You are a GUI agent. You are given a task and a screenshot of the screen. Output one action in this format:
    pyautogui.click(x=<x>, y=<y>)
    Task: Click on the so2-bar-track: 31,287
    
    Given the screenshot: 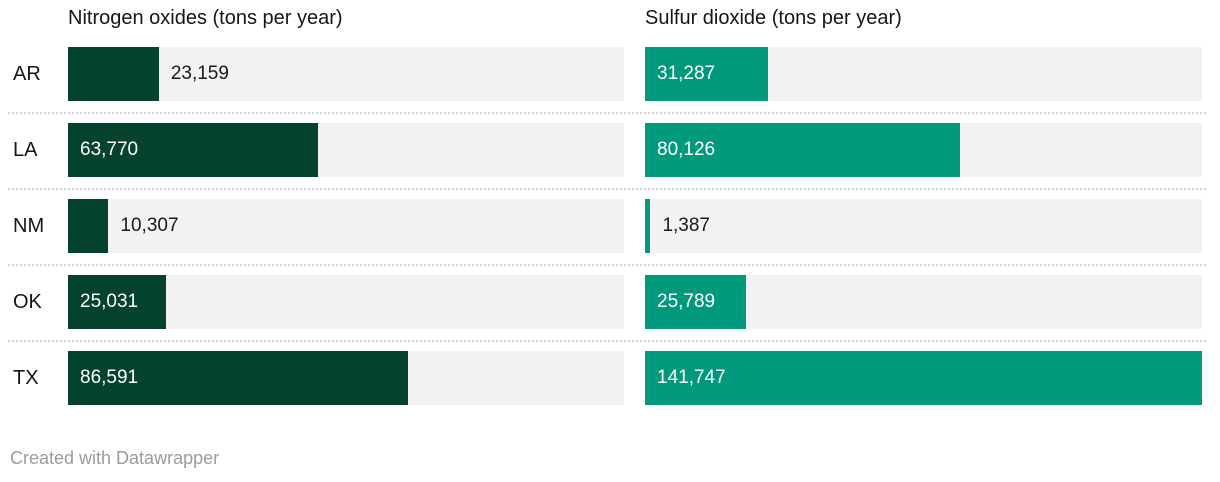 What is the action you would take?
    pyautogui.click(x=923, y=74)
    